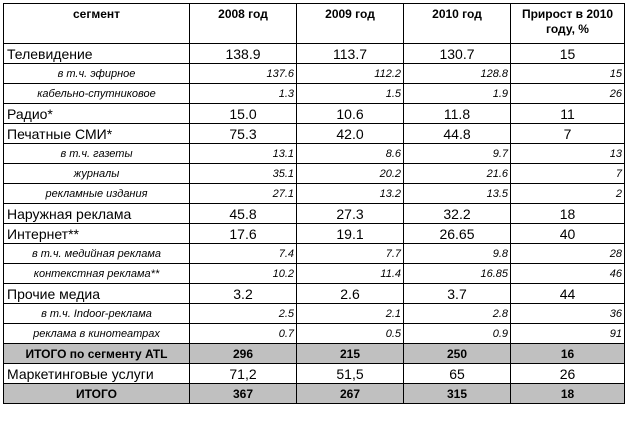 The width and height of the screenshot is (627, 434). I want to click on segment-cell: в т.ч. эфирное, so click(96, 73).